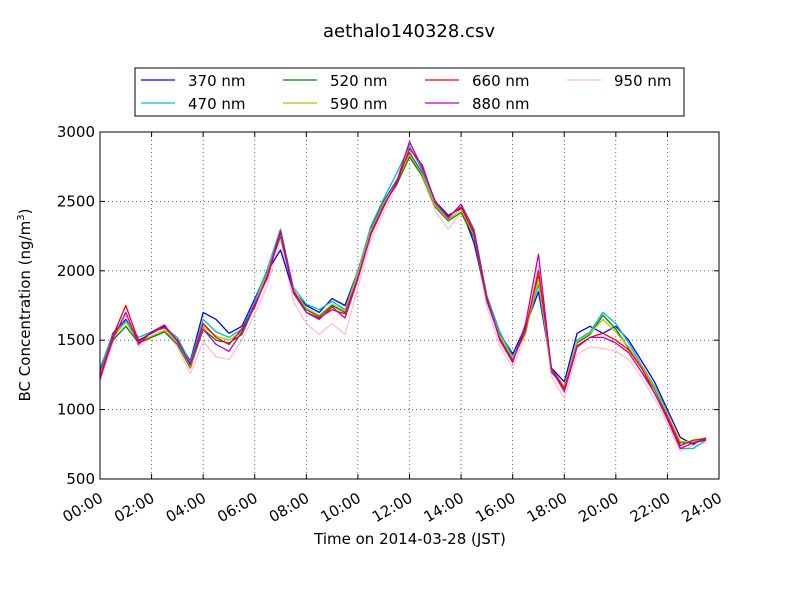 The width and height of the screenshot is (800, 600). Describe the element at coordinates (186, 507) in the screenshot. I see `x-tick-label: 04:00` at that location.